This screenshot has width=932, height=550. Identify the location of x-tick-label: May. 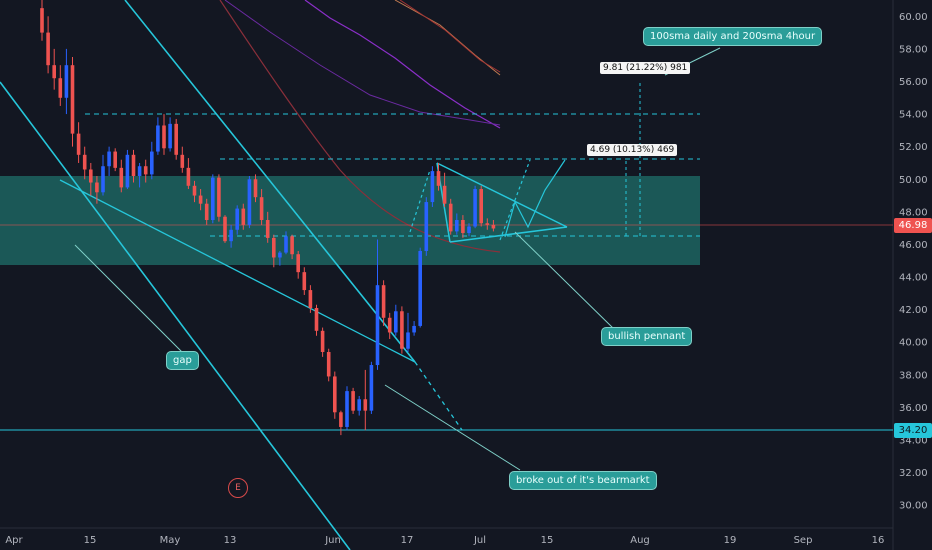
(170, 540).